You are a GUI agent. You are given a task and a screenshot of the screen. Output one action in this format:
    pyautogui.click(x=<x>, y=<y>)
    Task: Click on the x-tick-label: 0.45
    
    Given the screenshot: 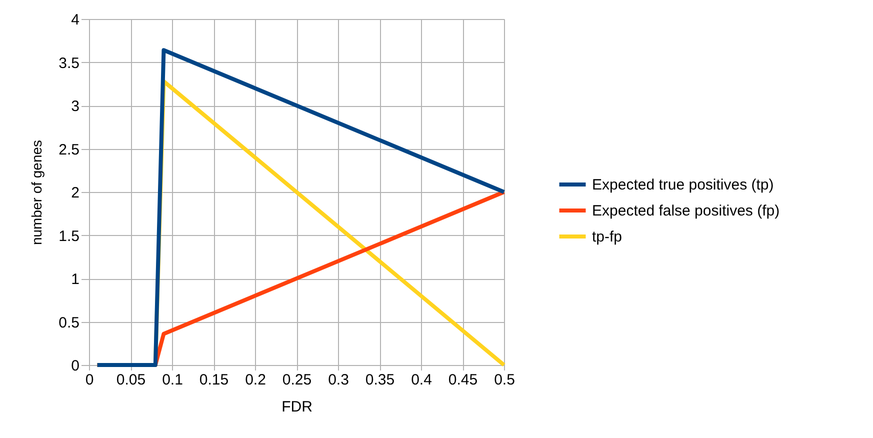 What is the action you would take?
    pyautogui.click(x=463, y=380)
    